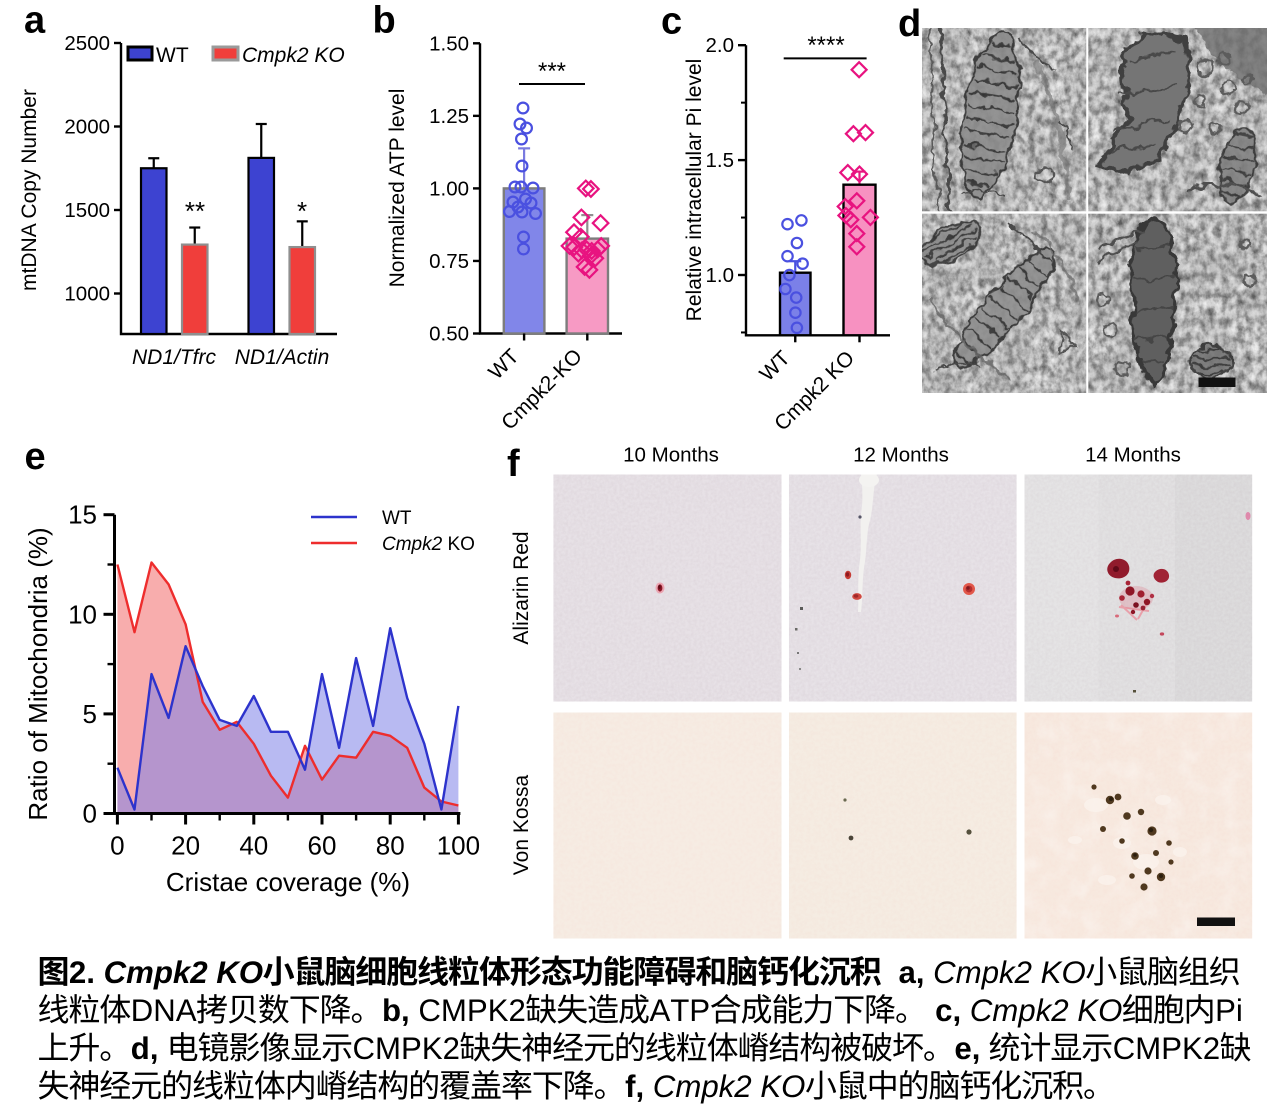 The height and width of the screenshot is (1115, 1268). Describe the element at coordinates (521, 587) in the screenshot. I see `svg-text: Alizarin Red` at that location.